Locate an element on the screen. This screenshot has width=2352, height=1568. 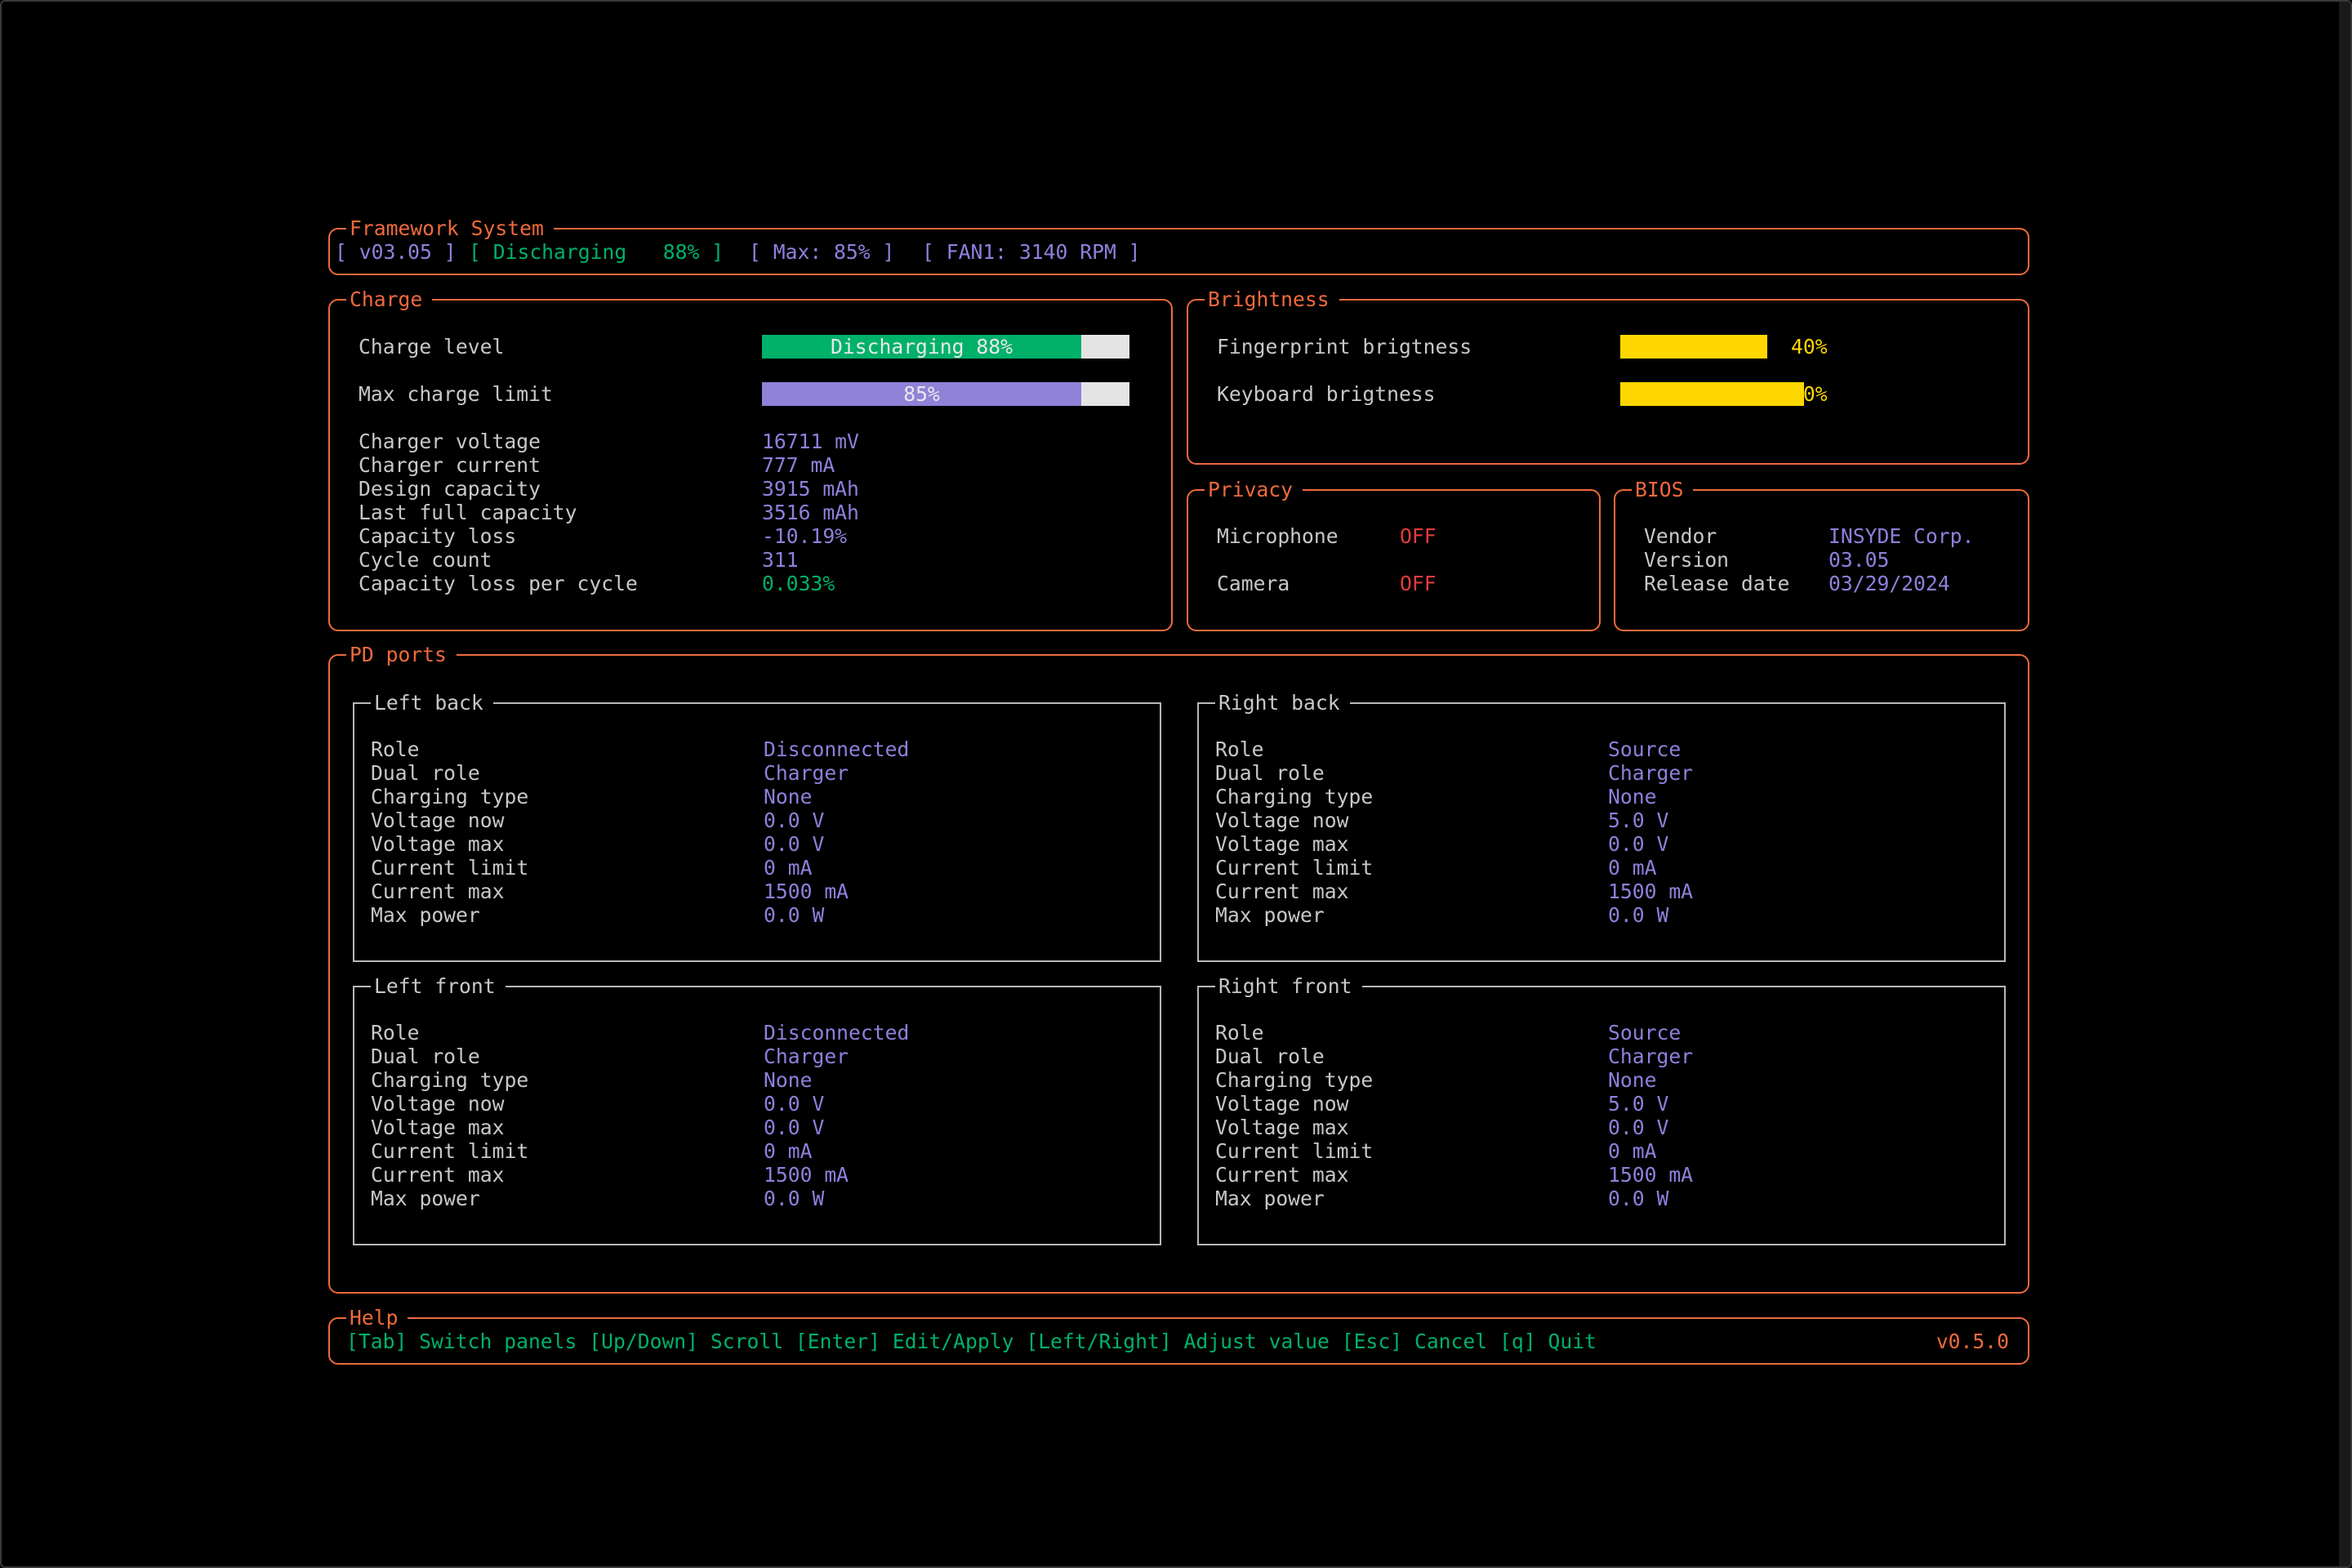
charge-row-label: Last full capacity is located at coordinates (468, 512).